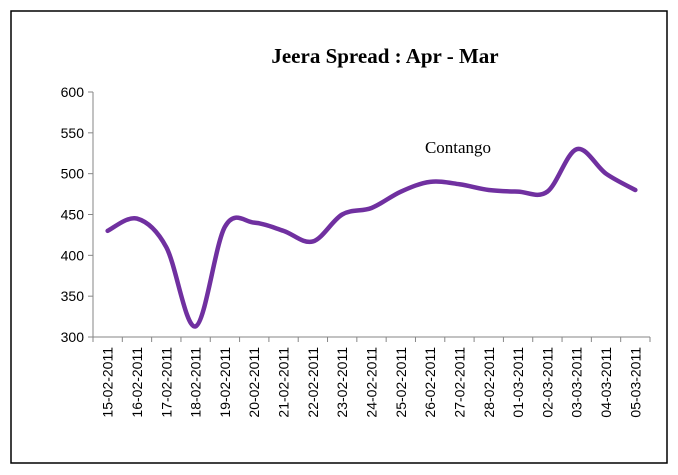  What do you see at coordinates (196, 382) in the screenshot?
I see `x-tick-label: 18-02-2011` at bounding box center [196, 382].